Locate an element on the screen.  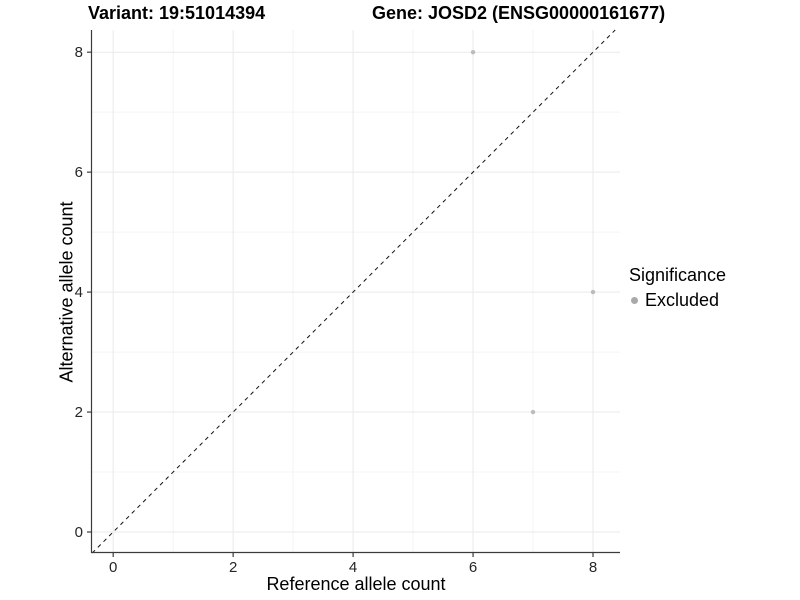
x-tick-label: 0 is located at coordinates (113, 567).